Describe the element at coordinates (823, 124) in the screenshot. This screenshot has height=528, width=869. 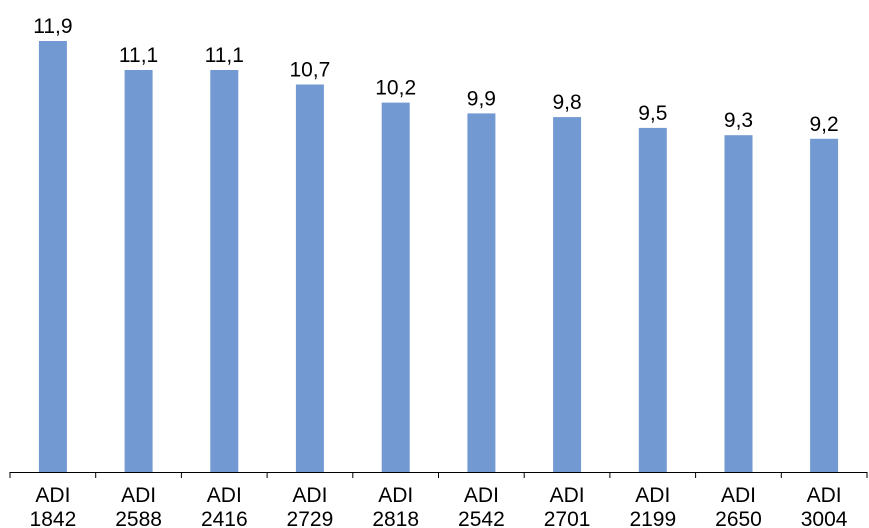
I see `value-label-adi-3004: 9,2` at that location.